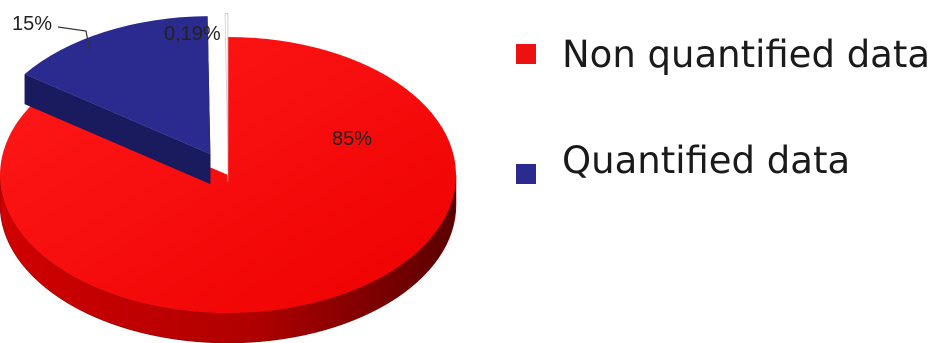 This screenshot has width=947, height=343. I want to click on pie-slice-small, so click(226, 97).